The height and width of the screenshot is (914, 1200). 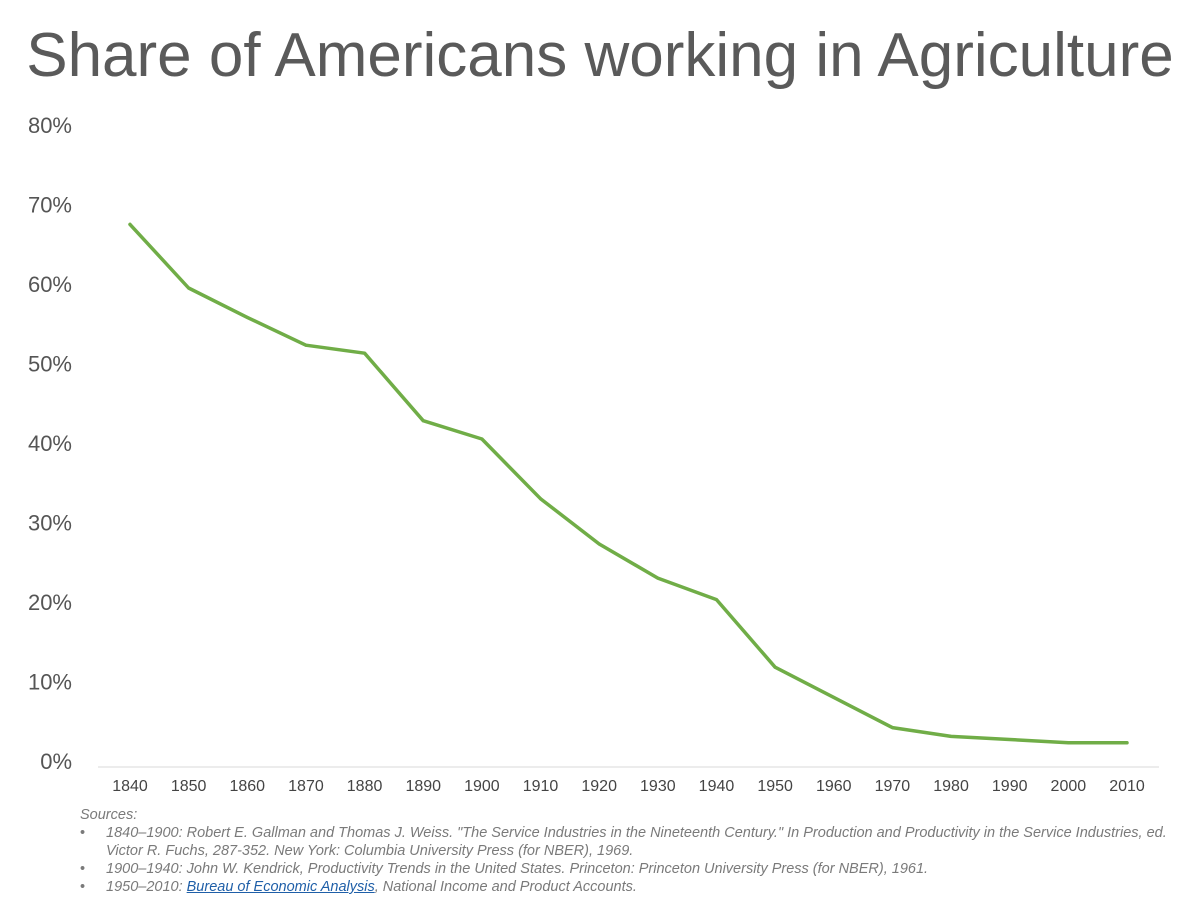 I want to click on x-tick-label: 1900, so click(x=482, y=786).